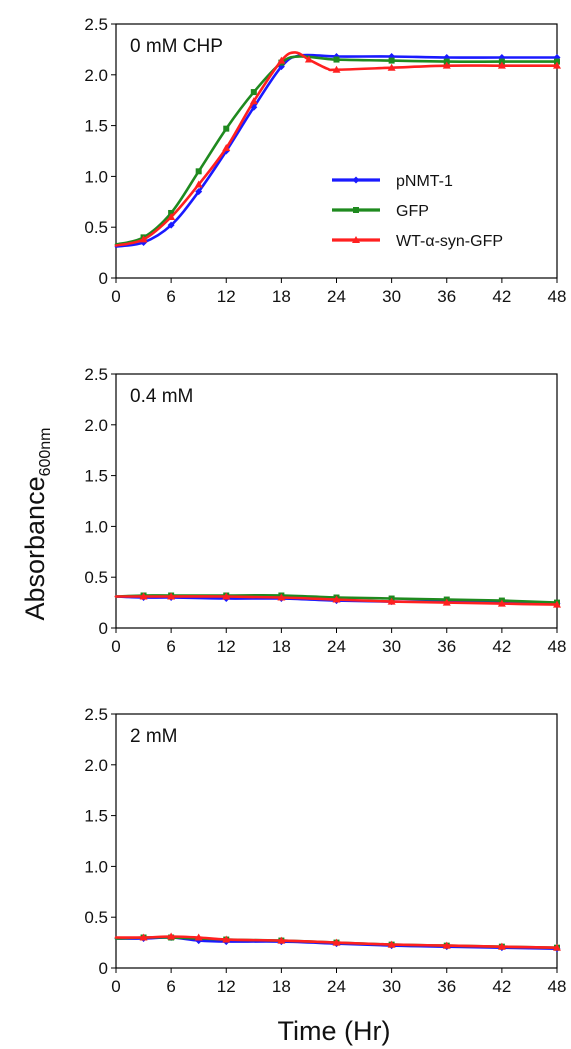 Image resolution: width=571 pixels, height=1049 pixels. What do you see at coordinates (412, 211) in the screenshot?
I see `legend-label: GFP` at bounding box center [412, 211].